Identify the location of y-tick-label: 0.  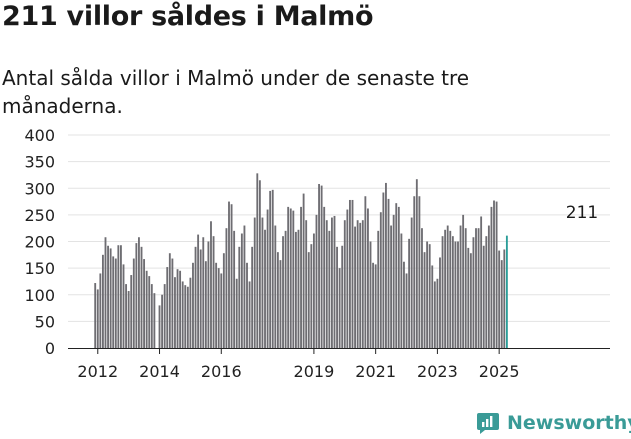
(50, 348).